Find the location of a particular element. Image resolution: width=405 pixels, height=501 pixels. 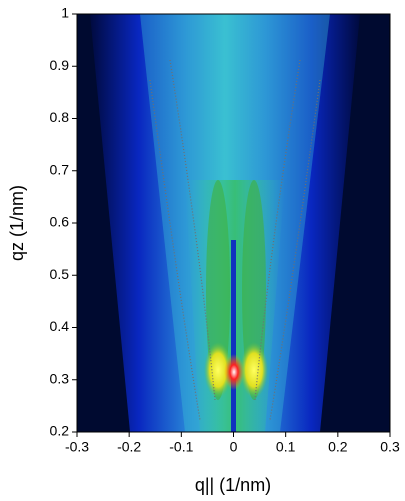

x-tick-label: 0.1 is located at coordinates (286, 447).